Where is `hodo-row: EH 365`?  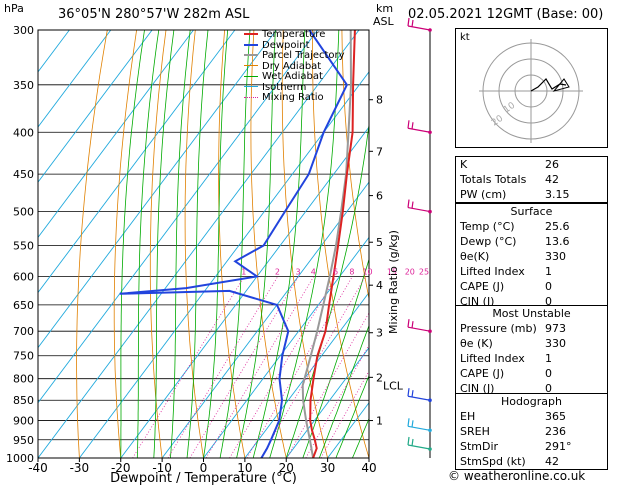 hodo-row: EH 365 is located at coordinates (513, 416).